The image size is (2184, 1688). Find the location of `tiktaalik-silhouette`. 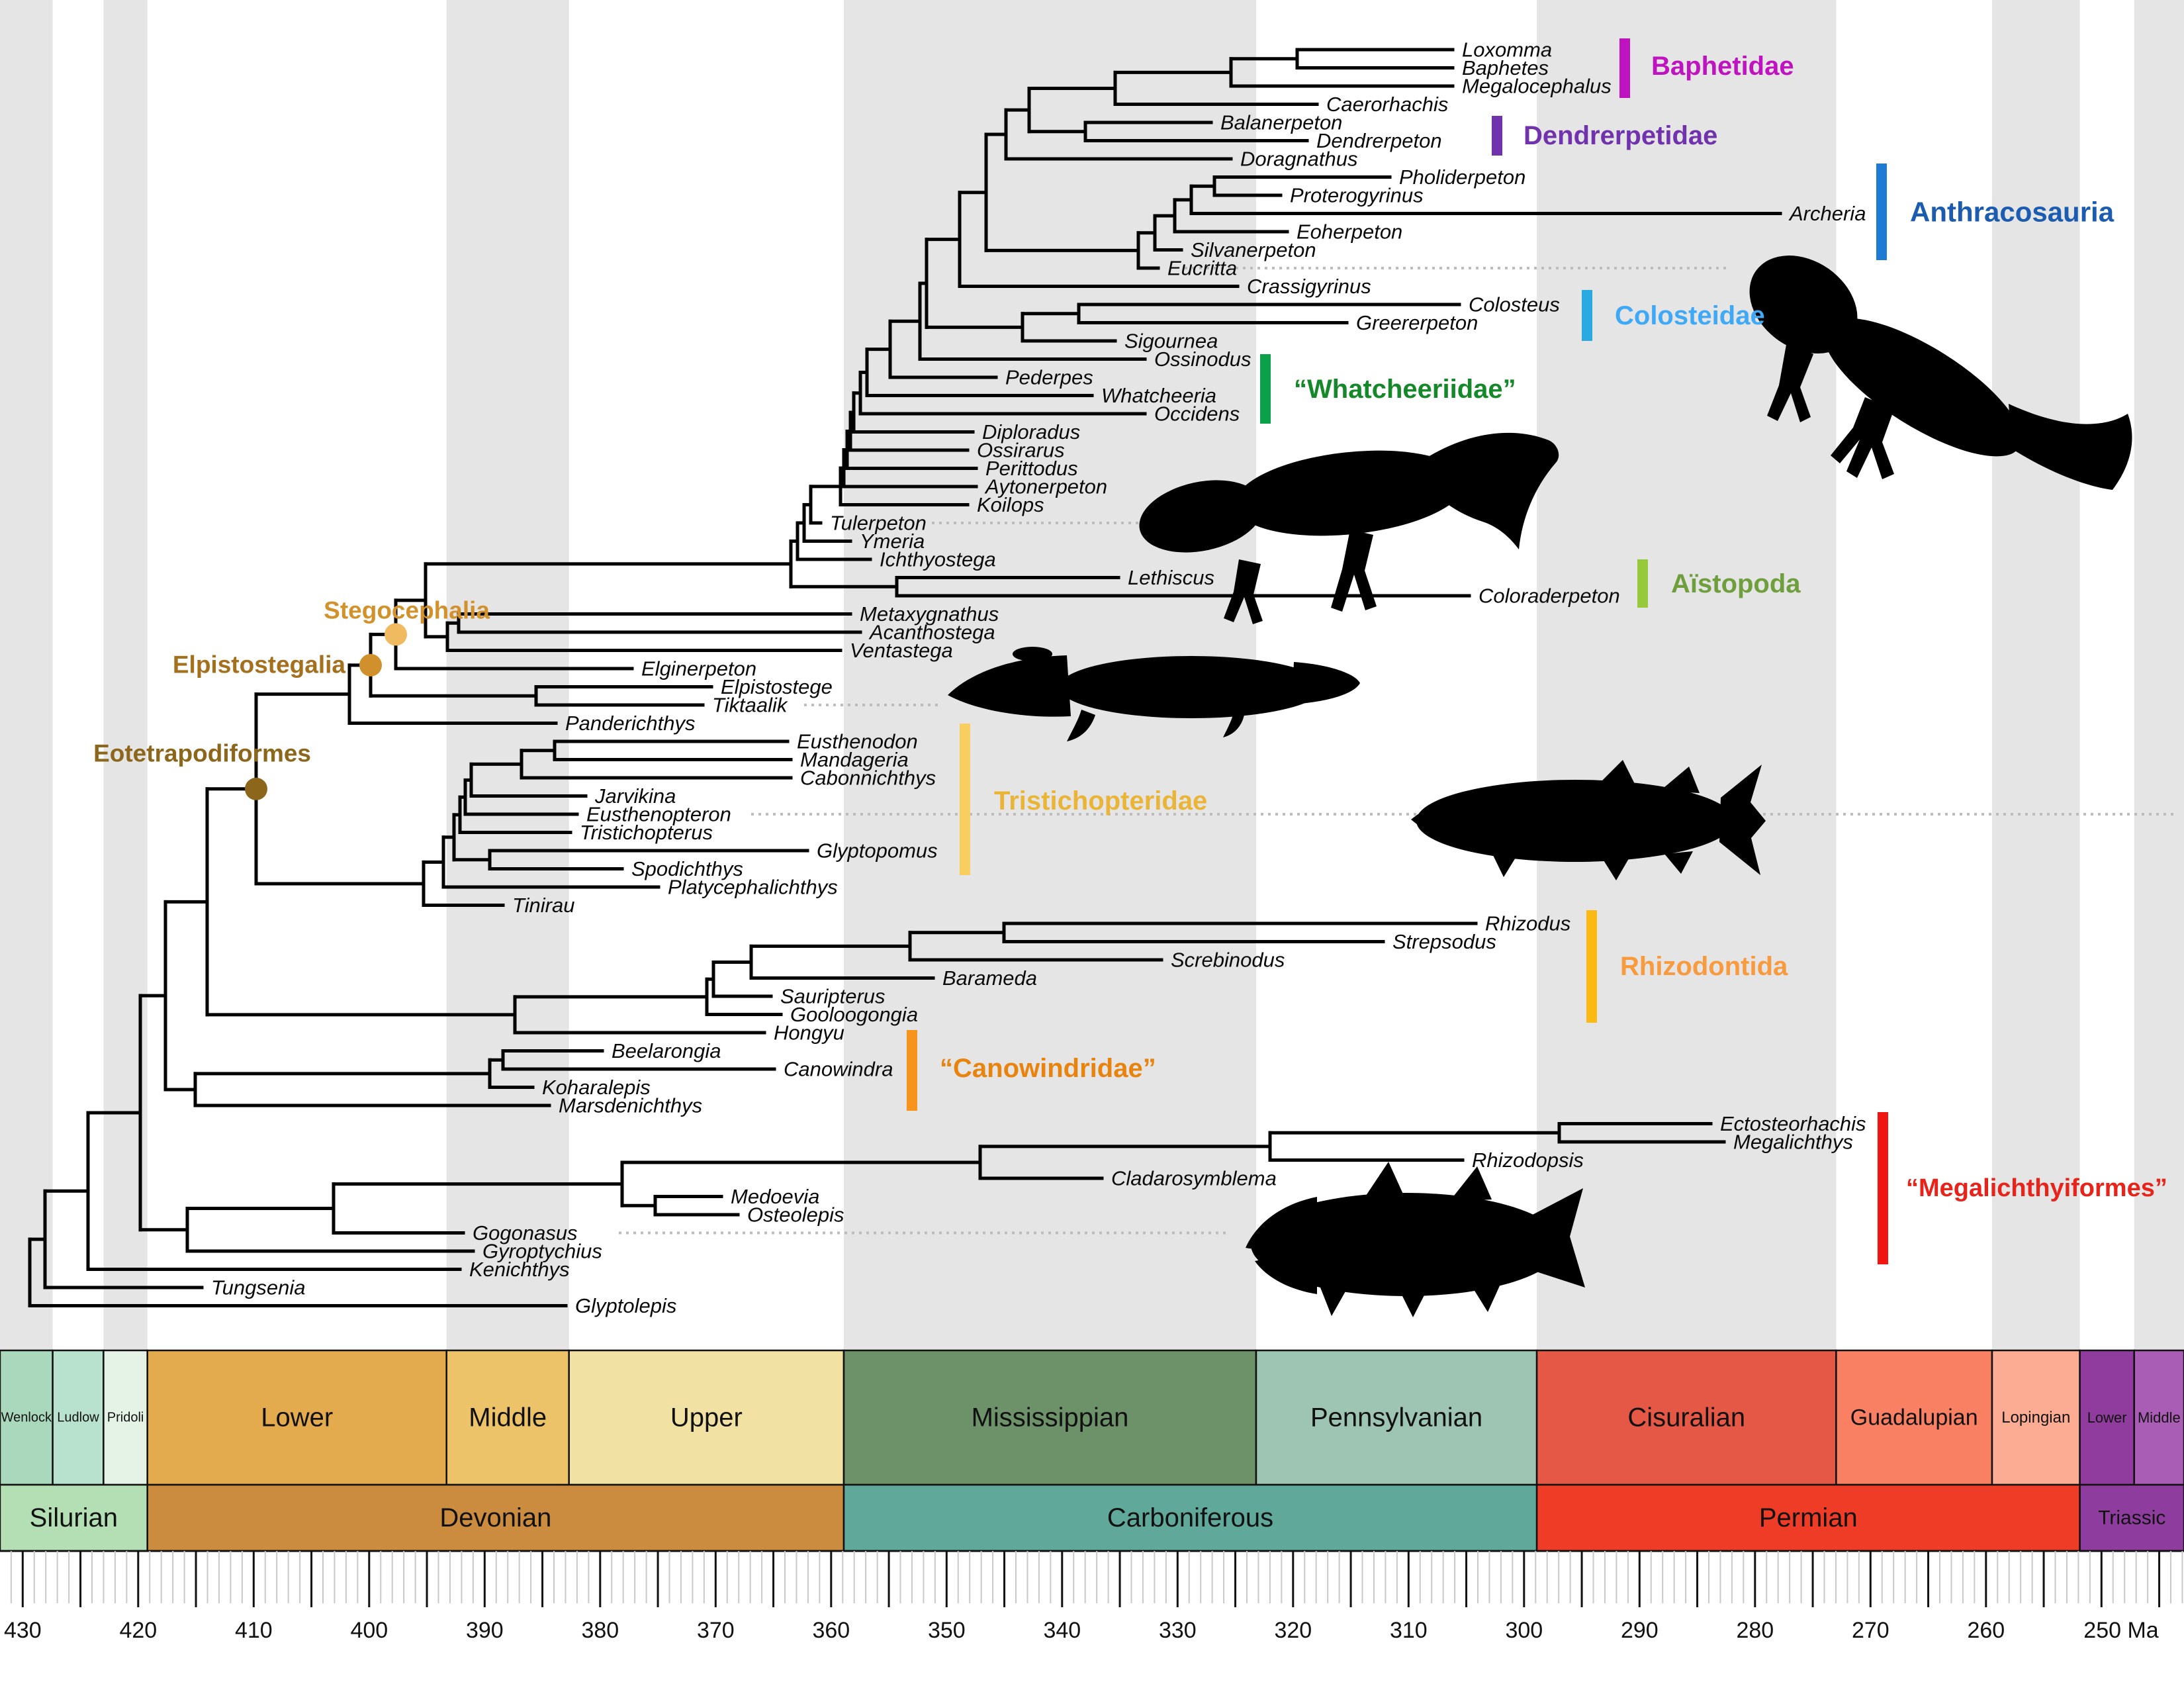

tiktaalik-silhouette is located at coordinates (1154, 694).